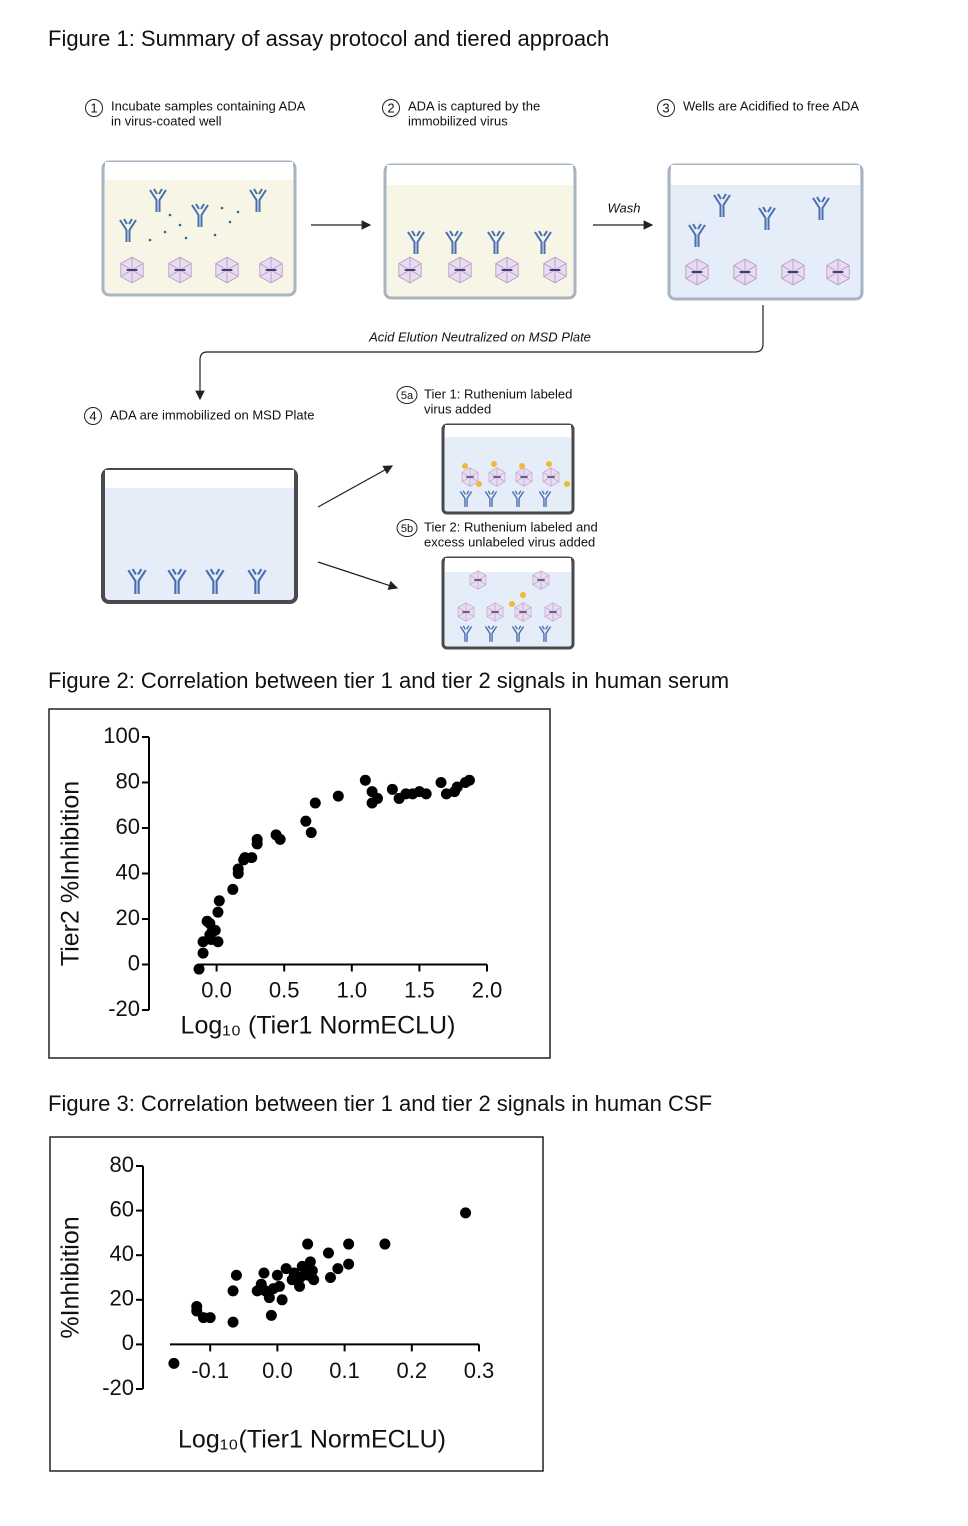  Describe the element at coordinates (407, 529) in the screenshot. I see `step-number: 5b` at that location.